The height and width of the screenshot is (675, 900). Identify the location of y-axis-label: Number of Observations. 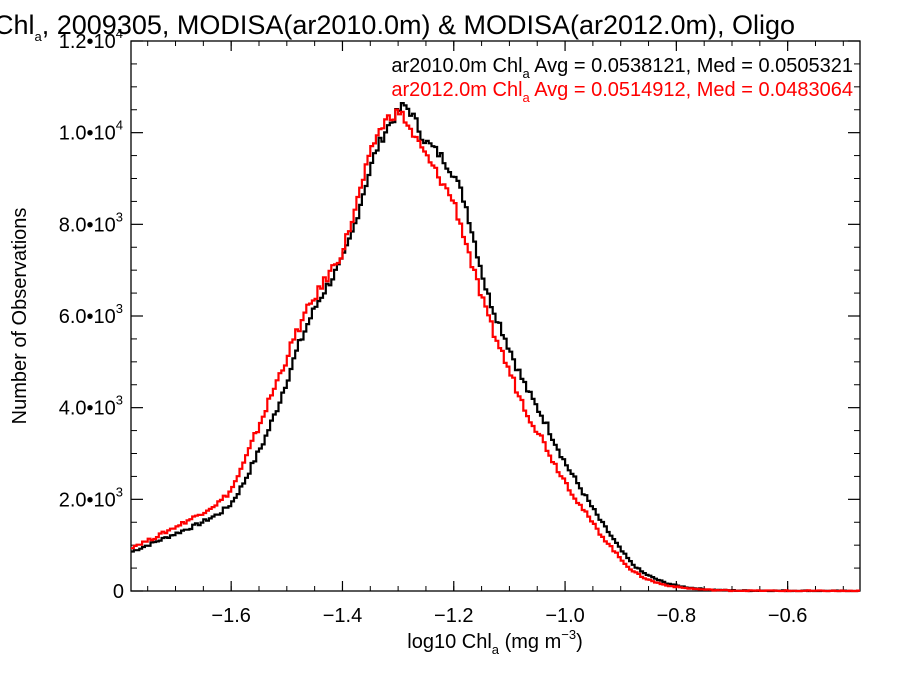
(20, 316).